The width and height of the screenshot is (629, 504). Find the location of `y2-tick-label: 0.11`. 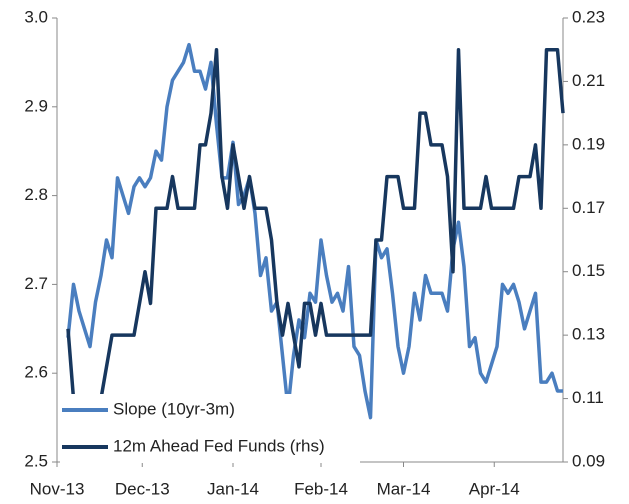

y2-tick-label: 0.11 is located at coordinates (588, 397).